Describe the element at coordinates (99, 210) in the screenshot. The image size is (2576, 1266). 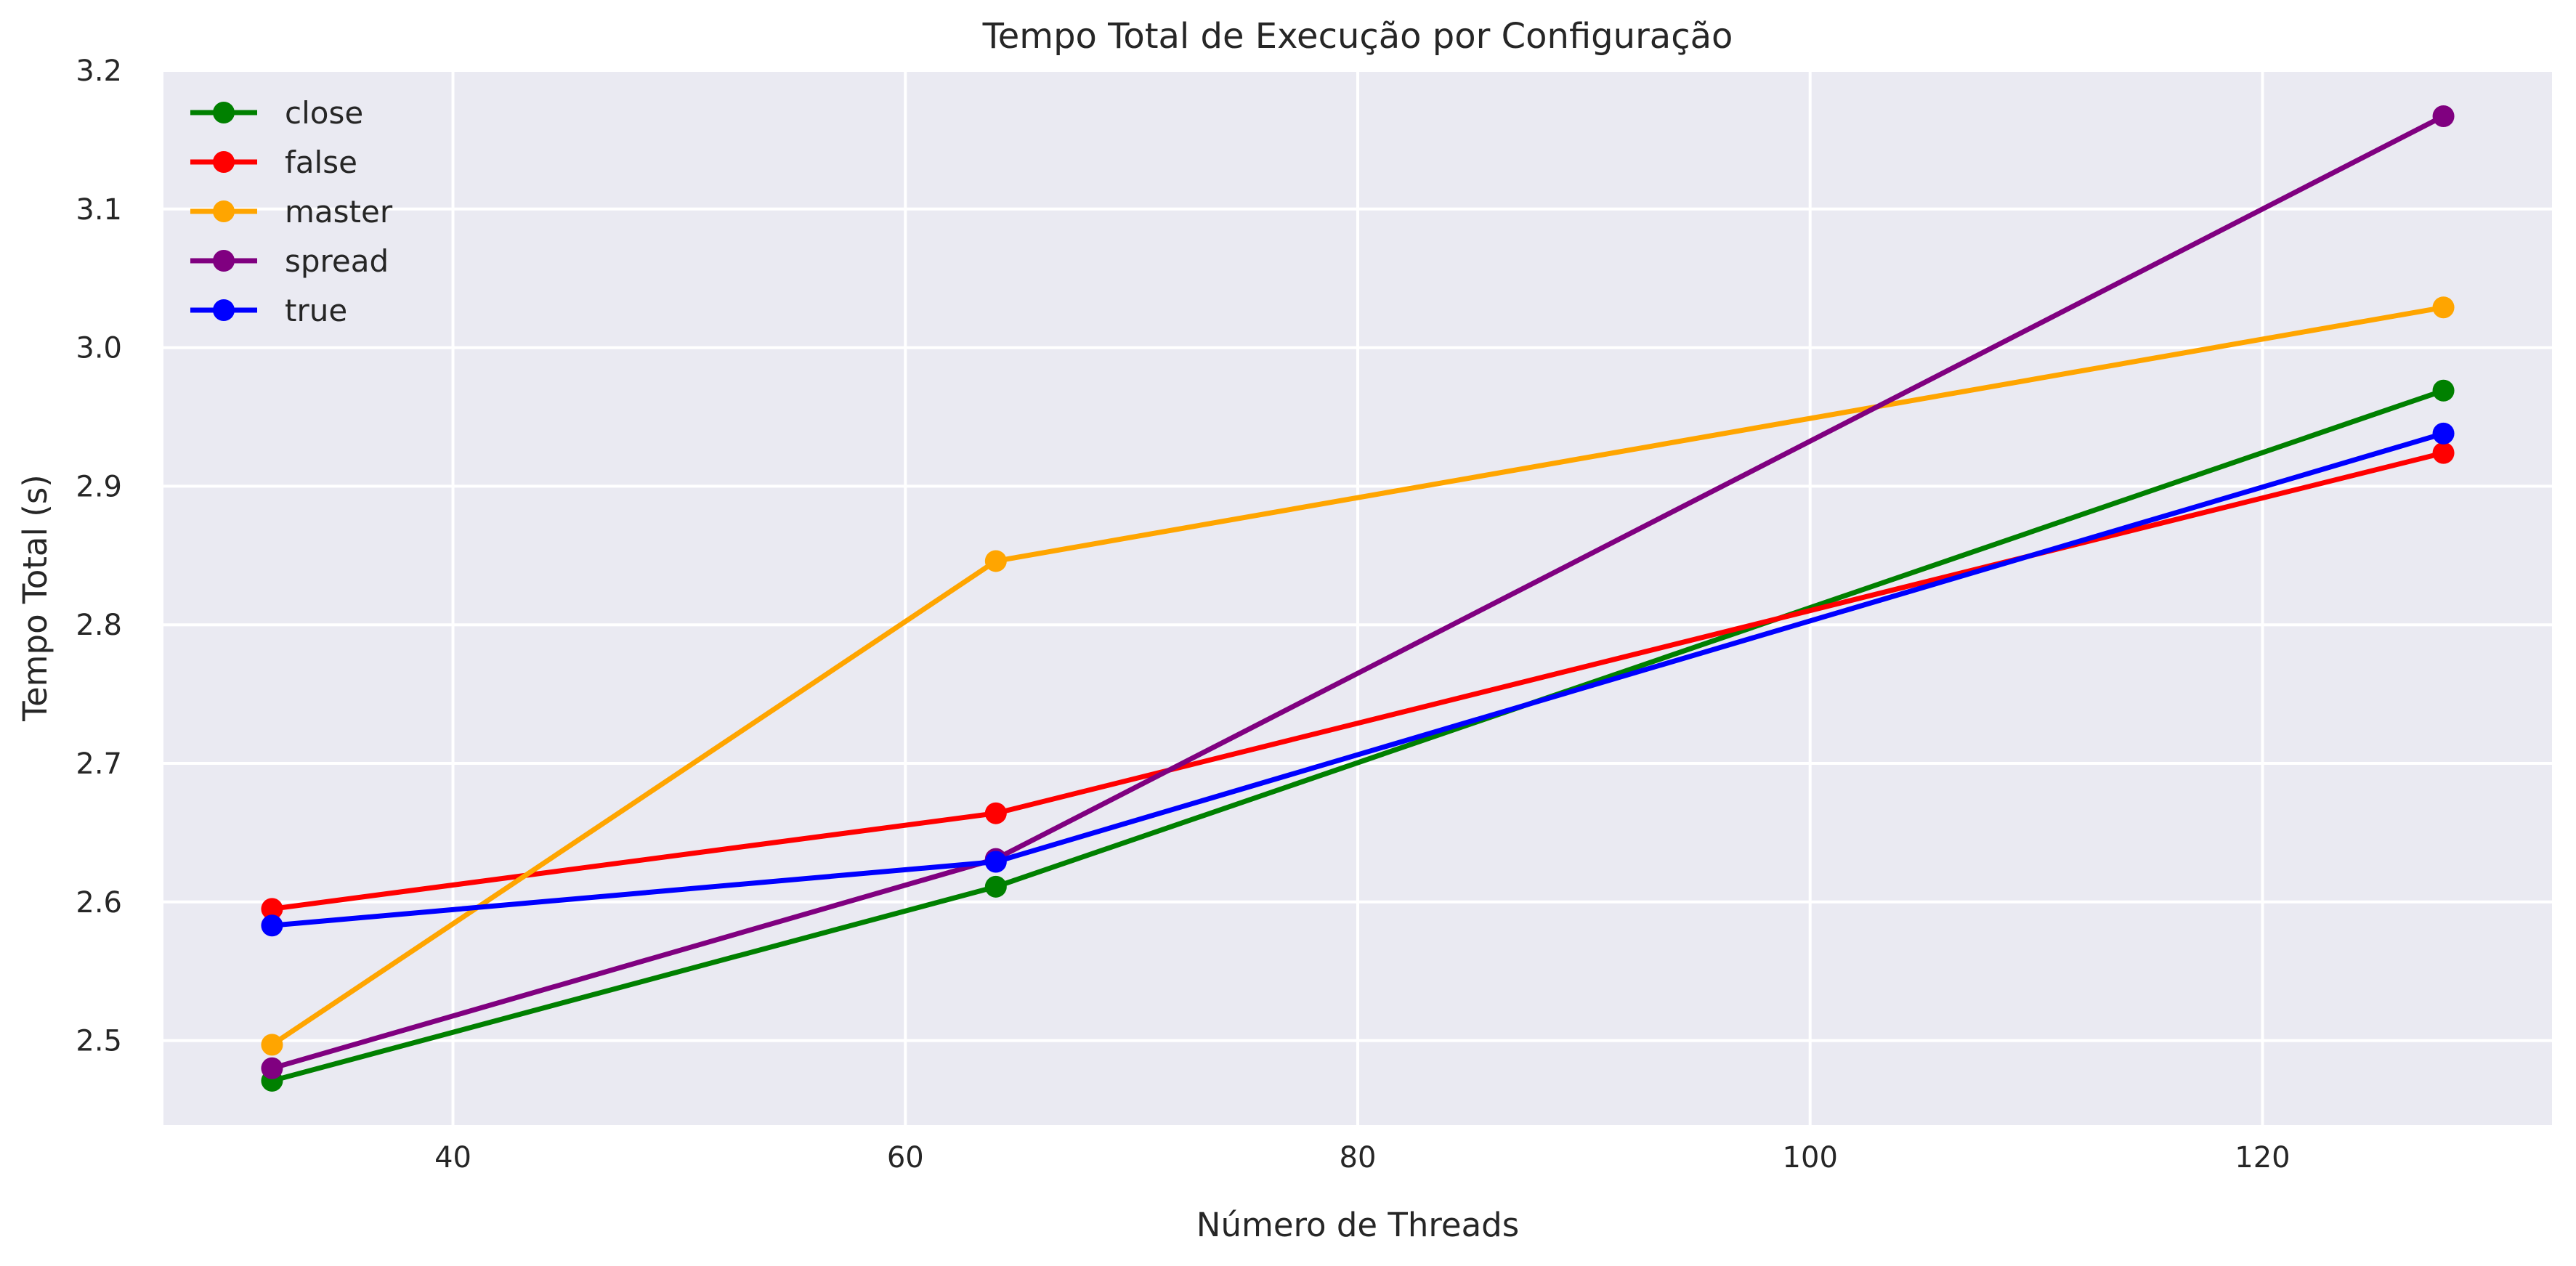
I see `y-tick-label: 3.1` at that location.